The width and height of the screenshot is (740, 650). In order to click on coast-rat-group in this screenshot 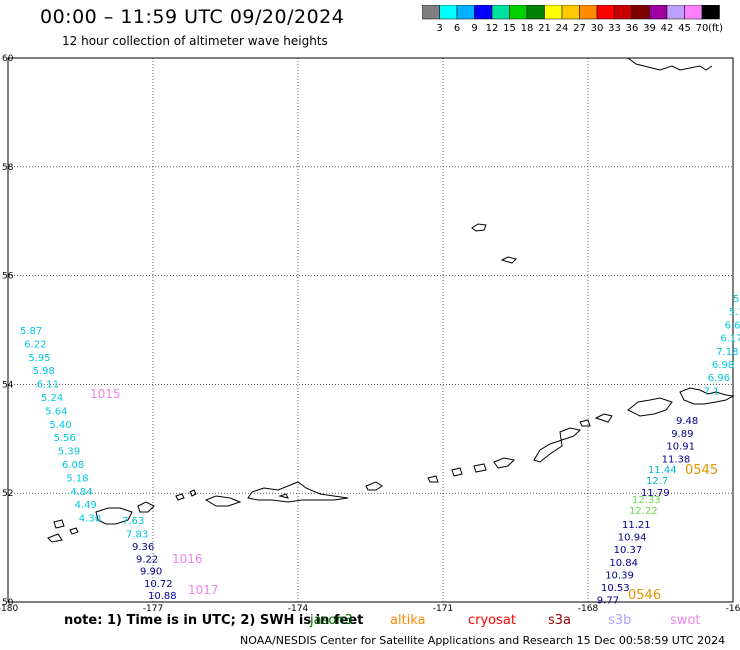, I will do `click(298, 492)`.